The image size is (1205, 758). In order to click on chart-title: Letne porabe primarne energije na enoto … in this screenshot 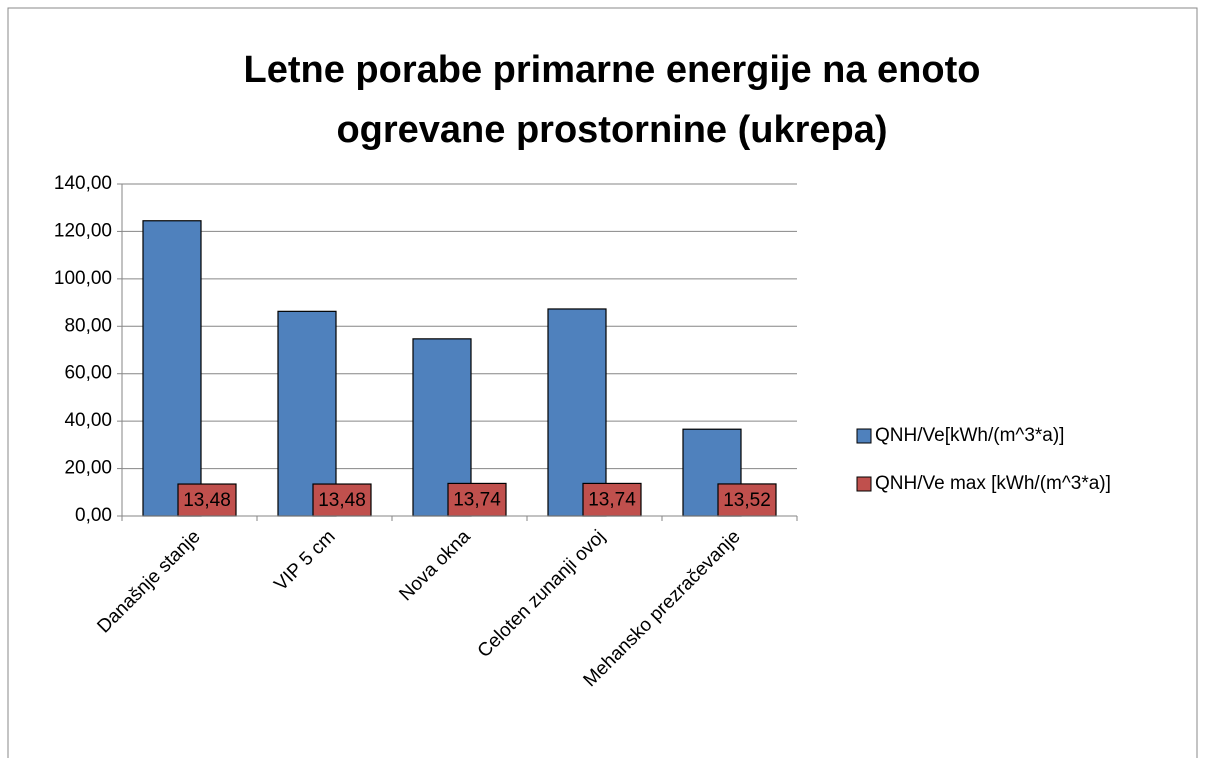, I will do `click(612, 100)`.